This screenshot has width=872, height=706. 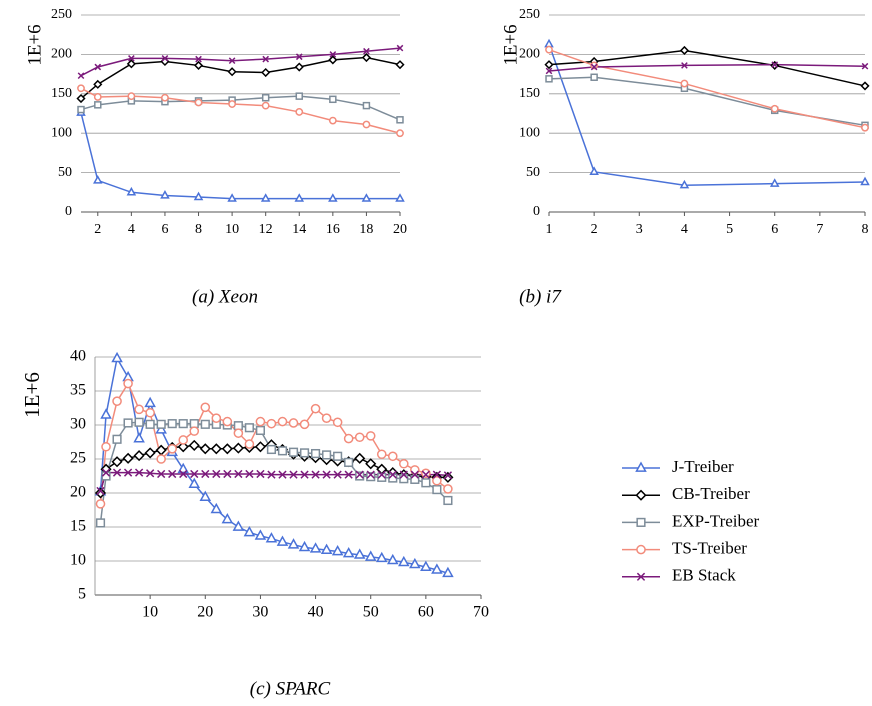 I want to click on x-tick-label: 2, so click(x=594, y=229).